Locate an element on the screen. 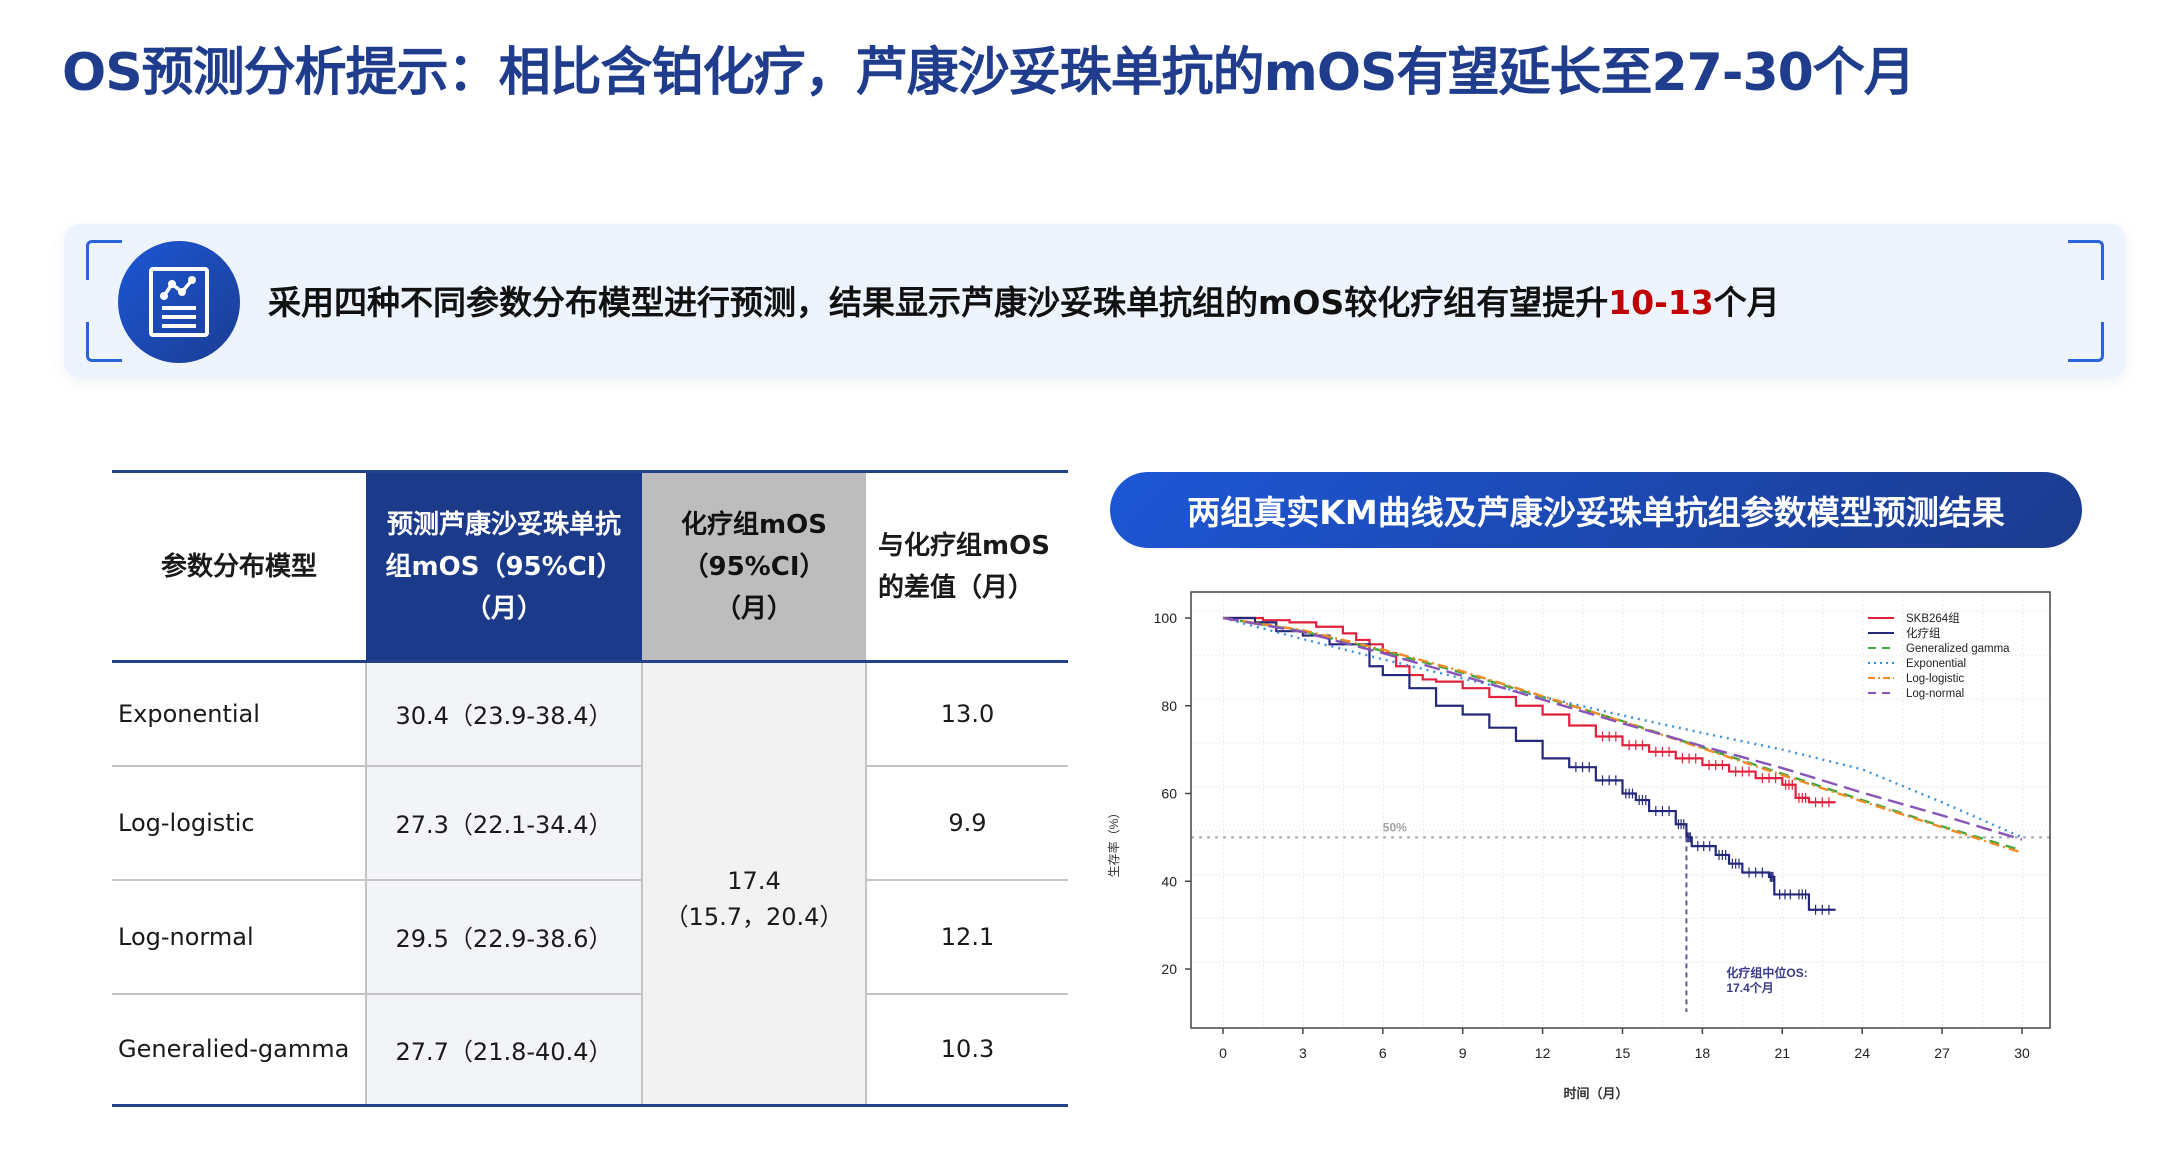  y-tick-label: 80 is located at coordinates (1169, 706).